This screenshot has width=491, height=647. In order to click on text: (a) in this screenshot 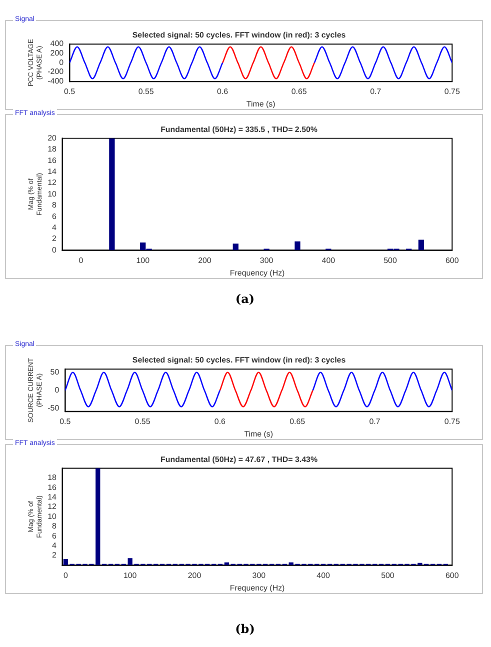, I will do `click(245, 299)`.